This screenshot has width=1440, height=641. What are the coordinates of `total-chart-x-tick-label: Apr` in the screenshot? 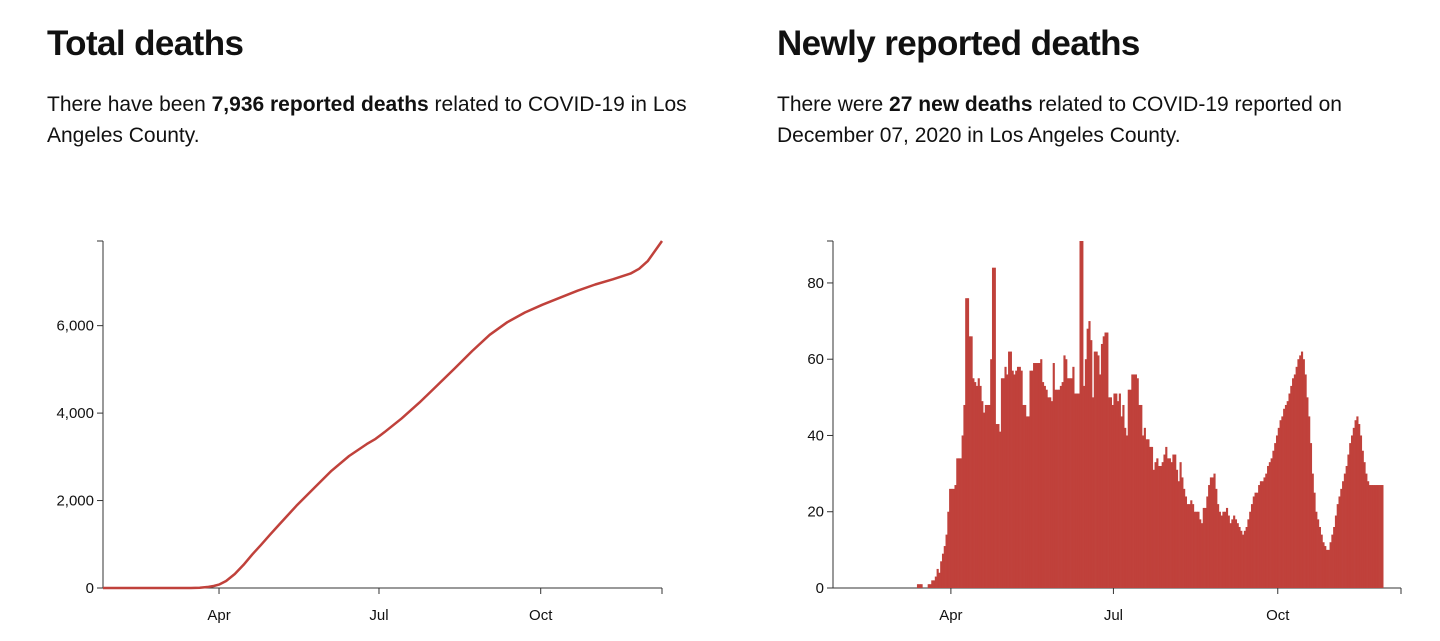 It's located at (218, 615).